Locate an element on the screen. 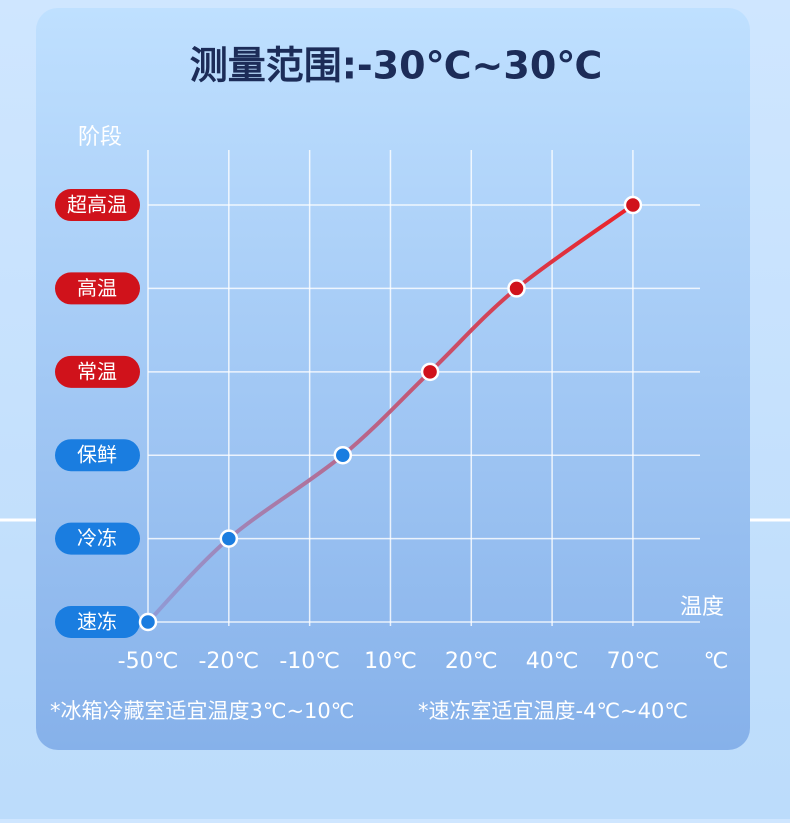  x-tick-label: 40℃ is located at coordinates (552, 661).